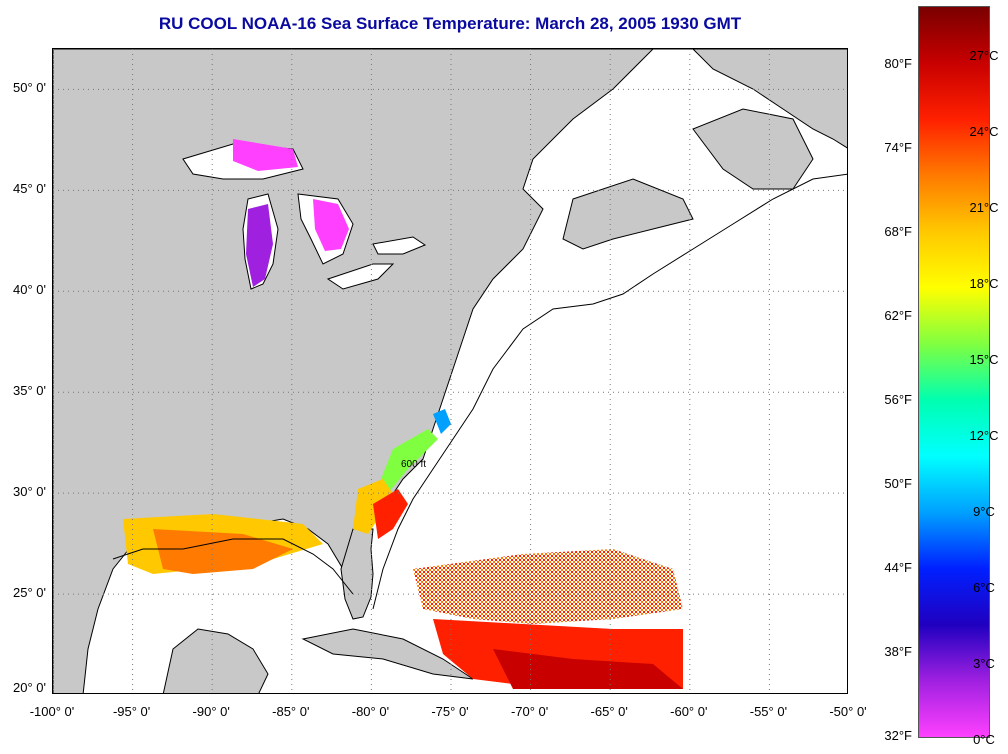  What do you see at coordinates (370, 711) in the screenshot?
I see `longitude-tick-label: -80° 0'` at bounding box center [370, 711].